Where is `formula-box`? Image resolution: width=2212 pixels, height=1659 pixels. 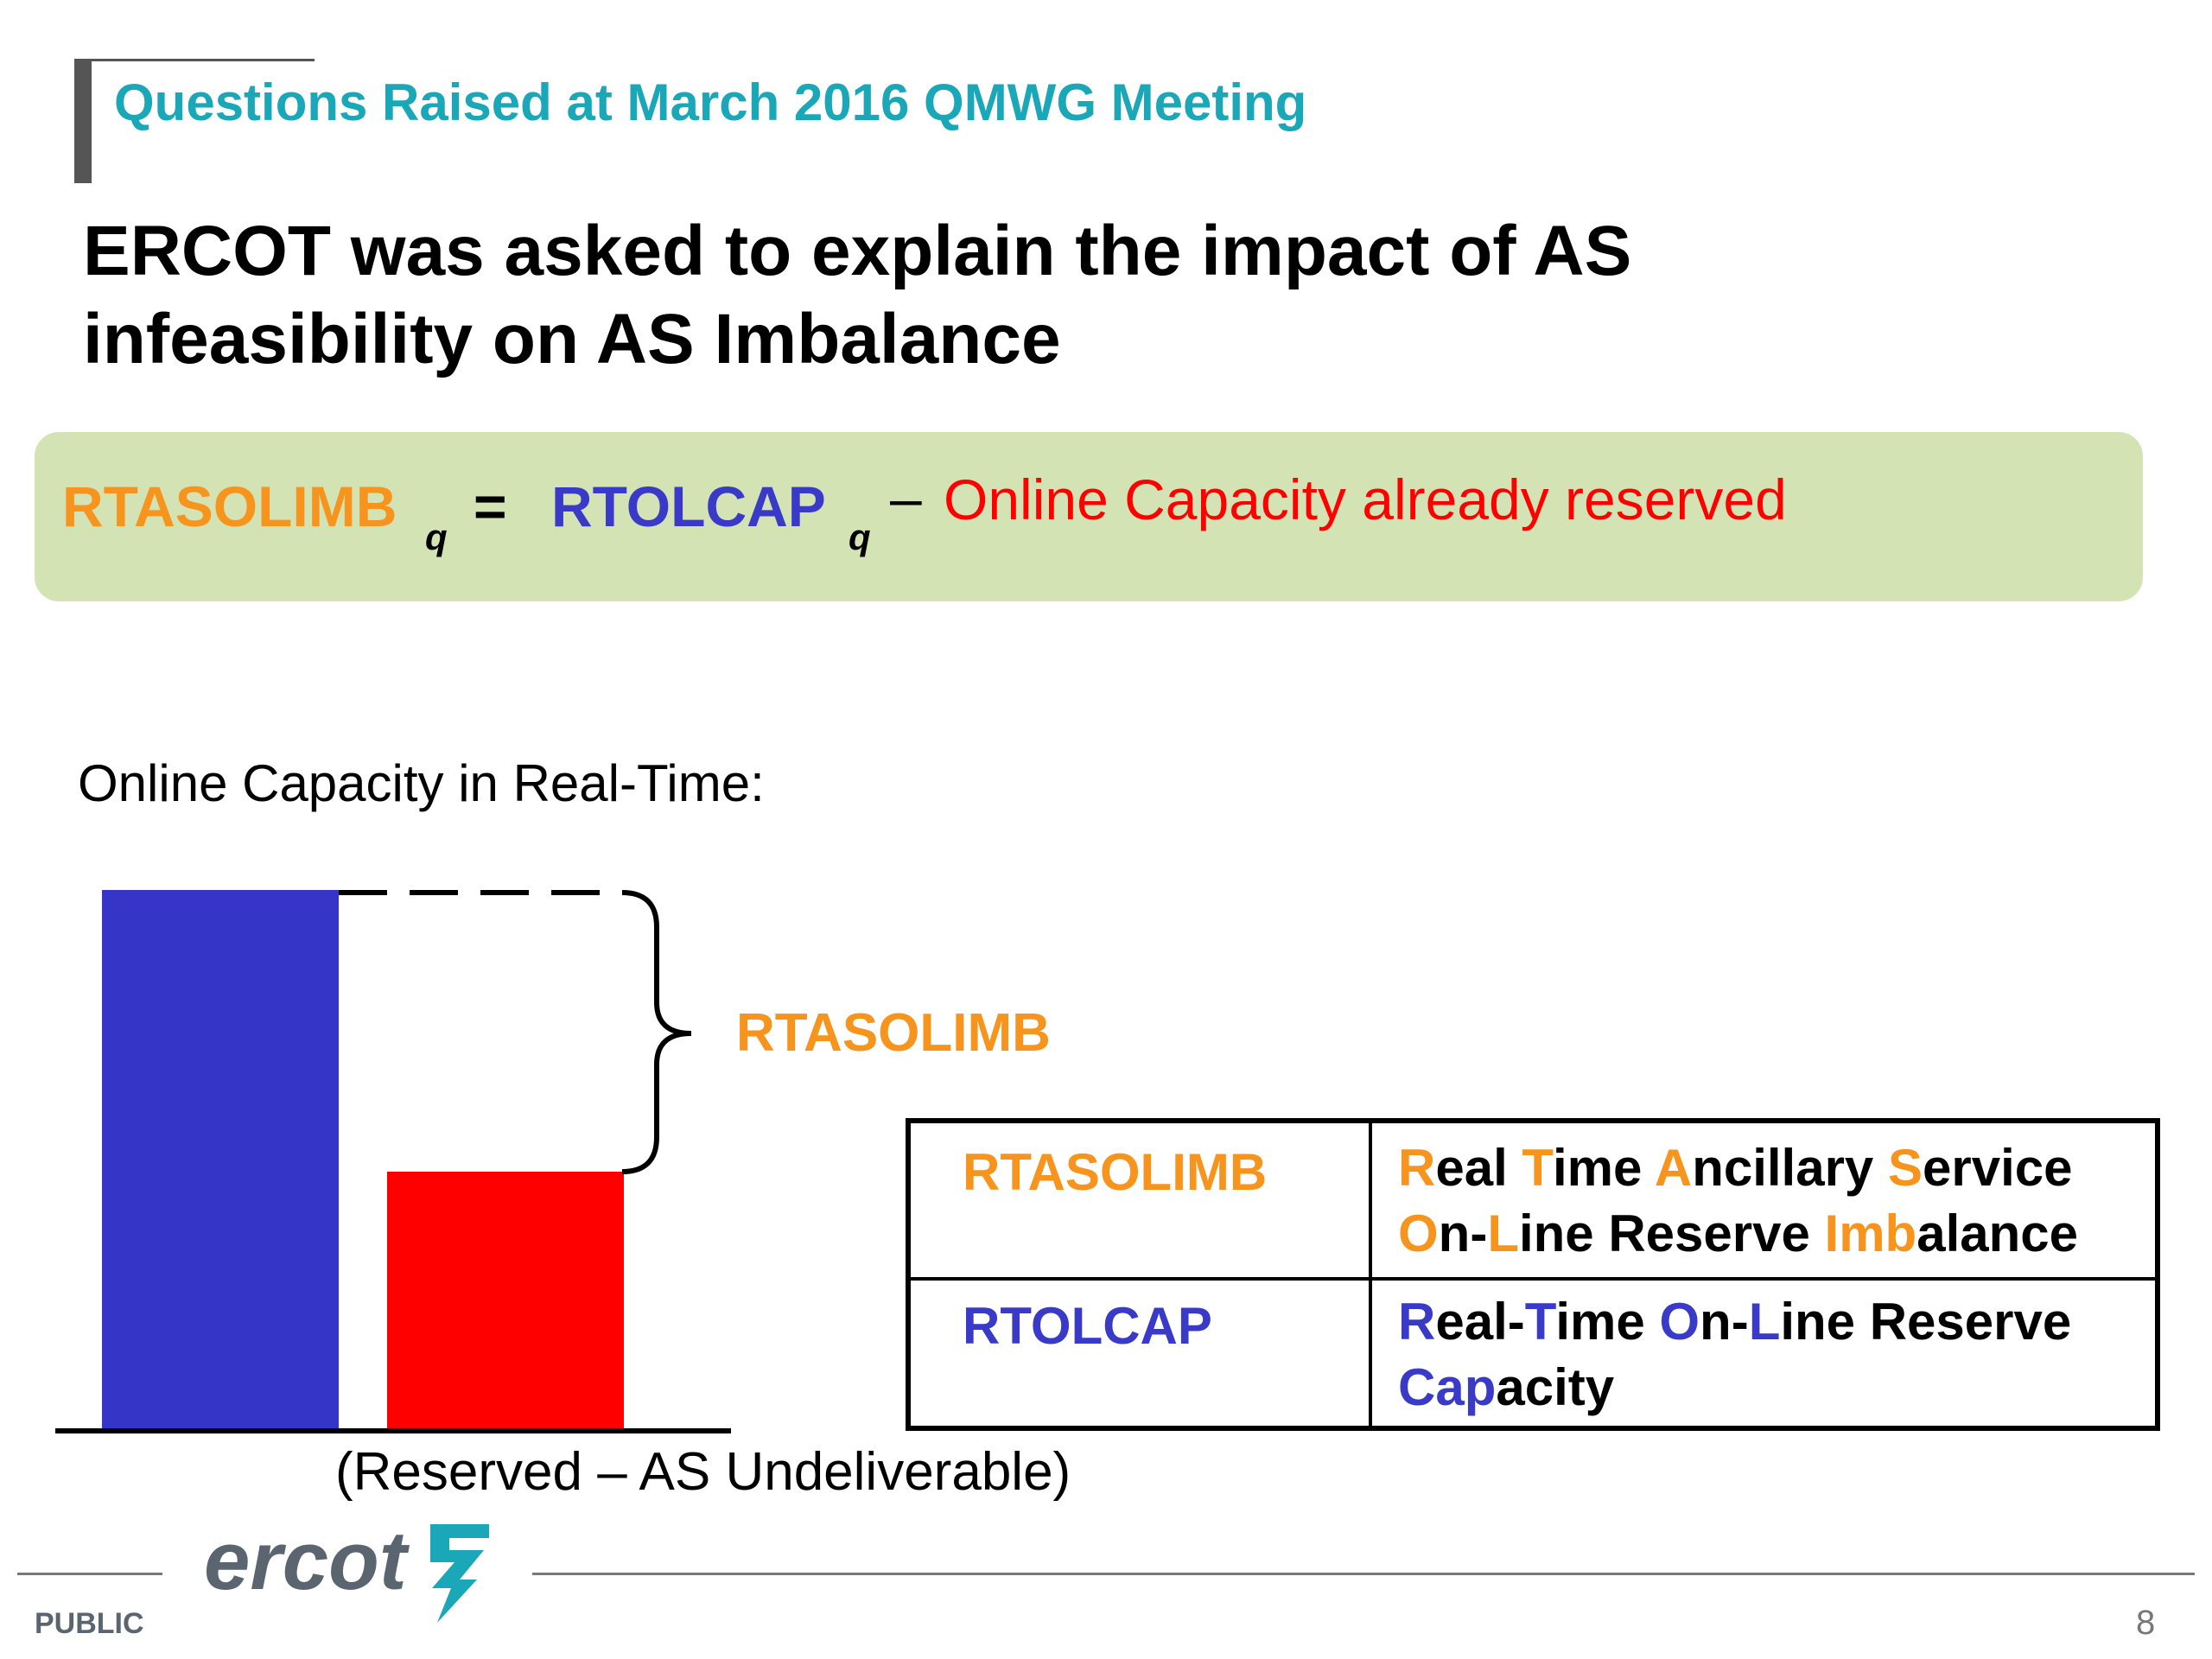 formula-box is located at coordinates (1089, 516).